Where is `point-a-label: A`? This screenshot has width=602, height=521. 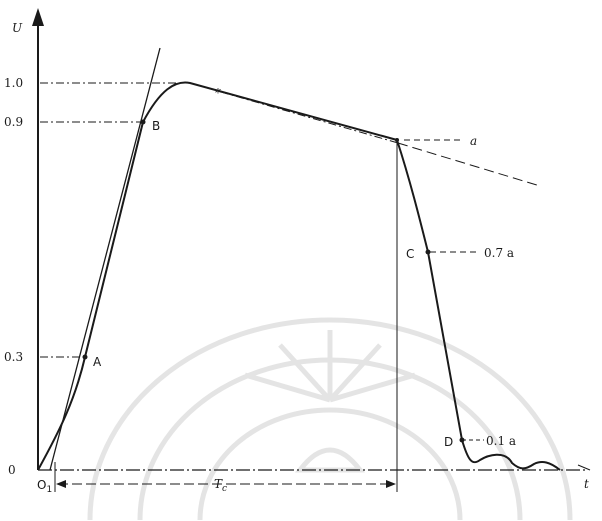 point-a-label: A is located at coordinates (97, 362).